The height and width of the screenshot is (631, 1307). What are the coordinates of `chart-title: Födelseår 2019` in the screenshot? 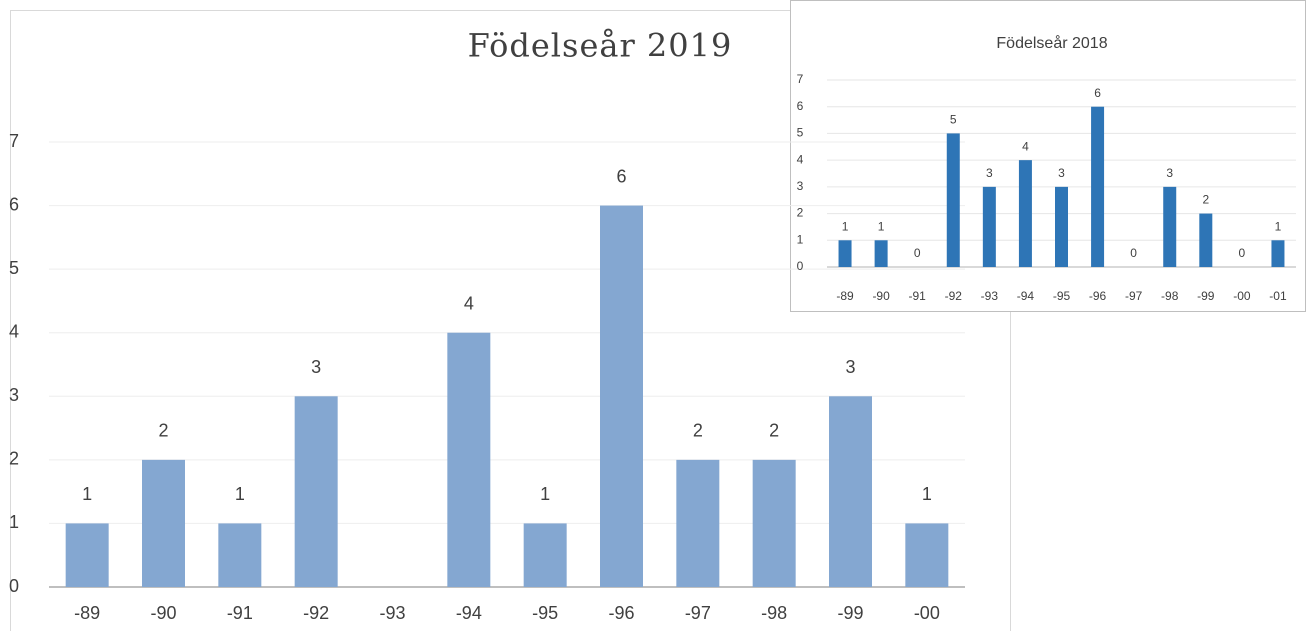 It's located at (600, 46).